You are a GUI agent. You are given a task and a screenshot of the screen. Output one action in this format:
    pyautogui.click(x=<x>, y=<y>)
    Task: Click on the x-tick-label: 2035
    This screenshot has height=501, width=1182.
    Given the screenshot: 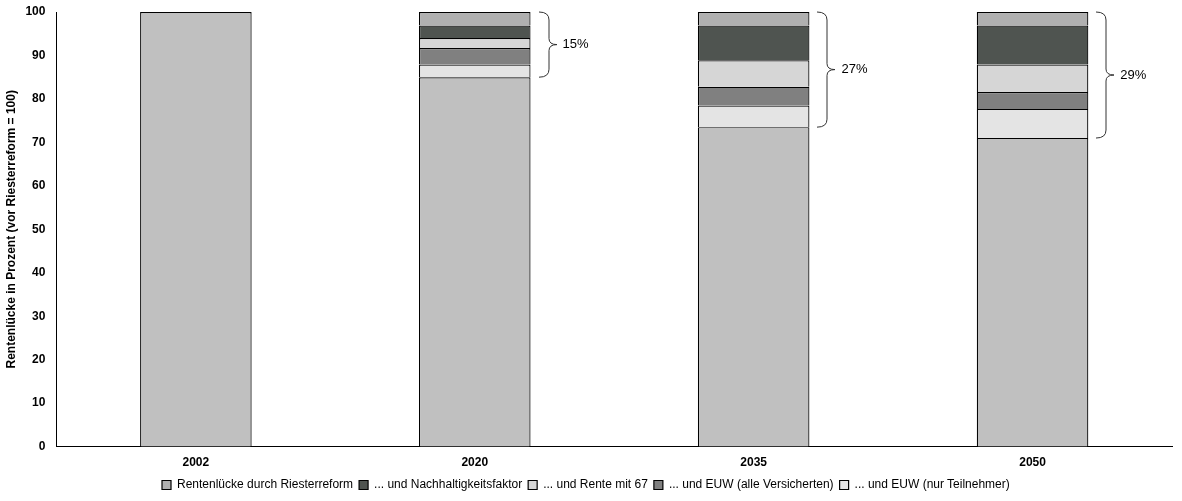 What is the action you would take?
    pyautogui.click(x=754, y=462)
    